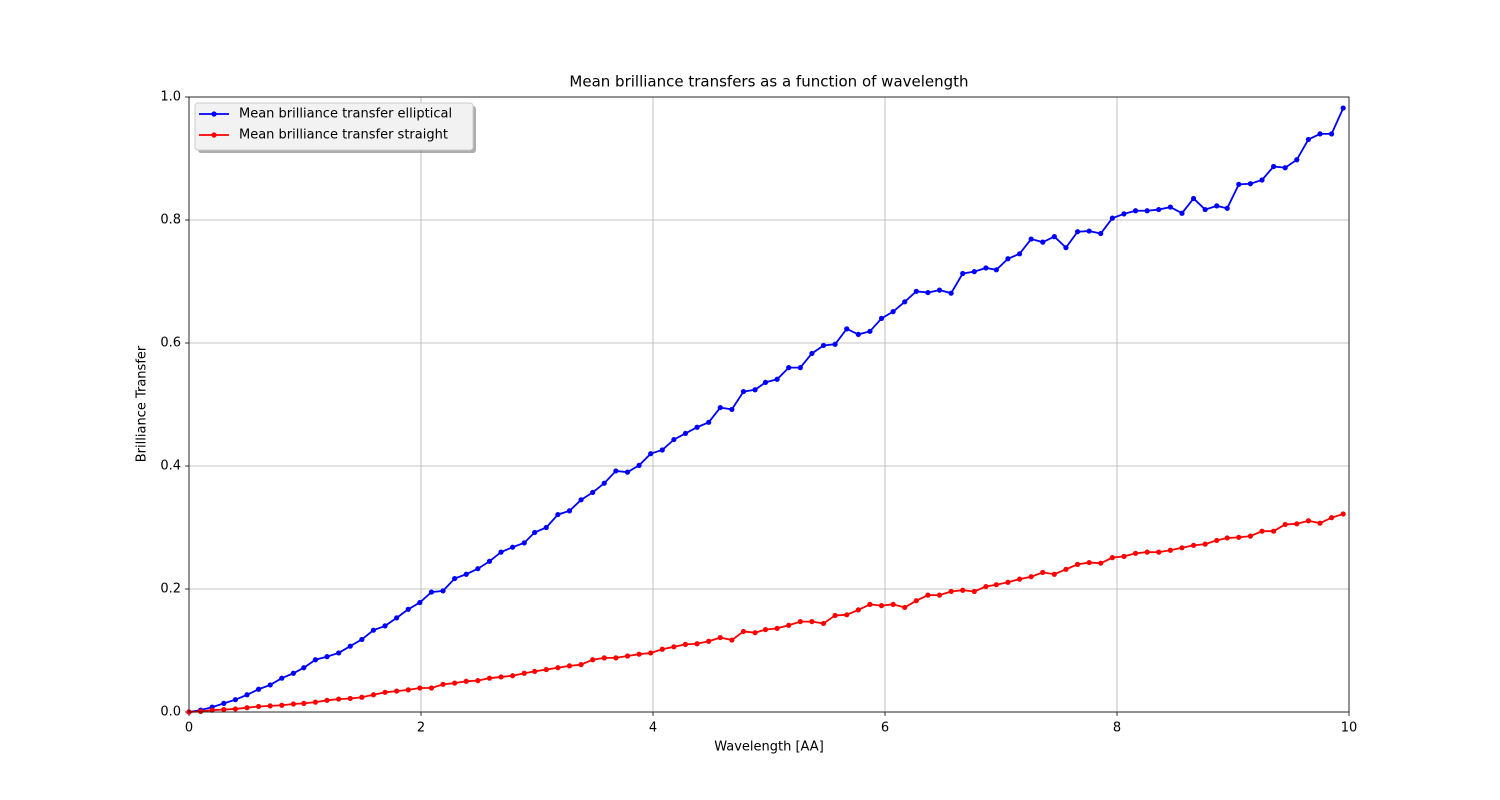 This screenshot has width=1500, height=800. Describe the element at coordinates (885, 728) in the screenshot. I see `x-tick-label: 6` at that location.